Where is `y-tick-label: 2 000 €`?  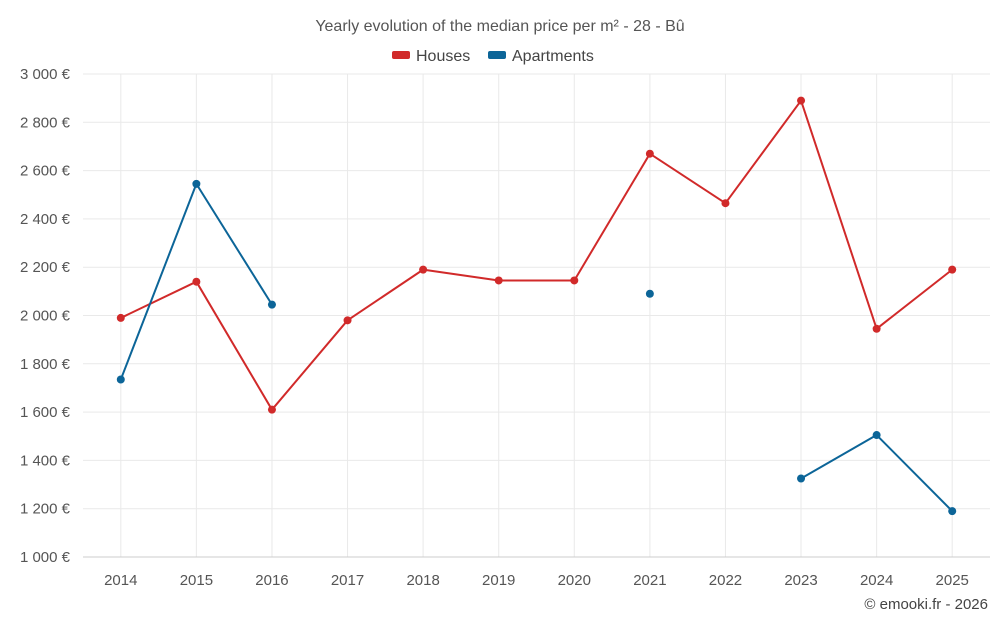 y-tick-label: 2 000 € is located at coordinates (45, 316).